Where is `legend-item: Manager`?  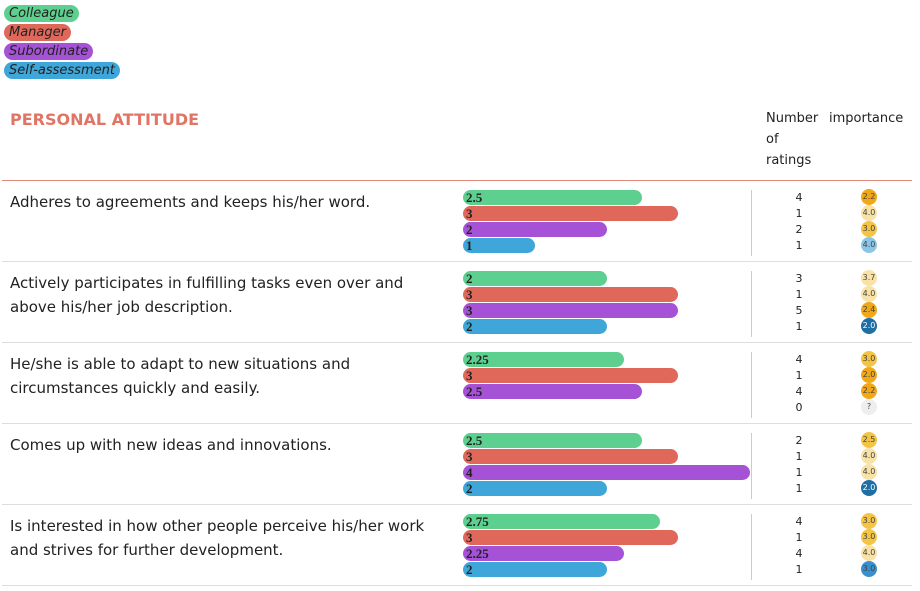
legend-item: Manager is located at coordinates (37, 32).